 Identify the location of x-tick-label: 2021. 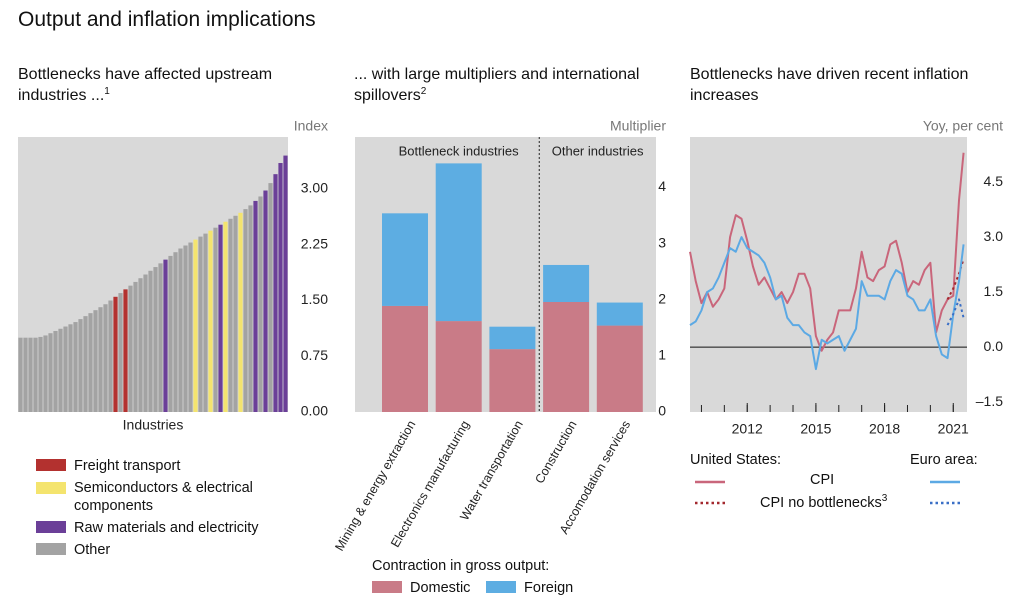
(953, 429).